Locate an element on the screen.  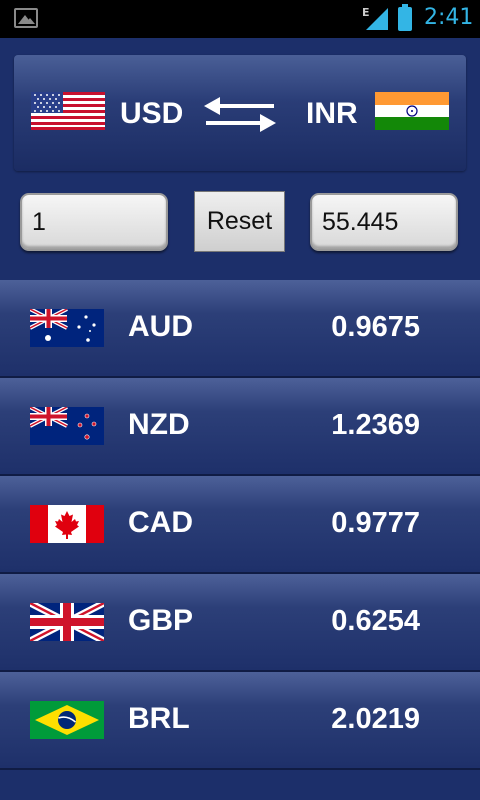
currency-code: NZD is located at coordinates (159, 424).